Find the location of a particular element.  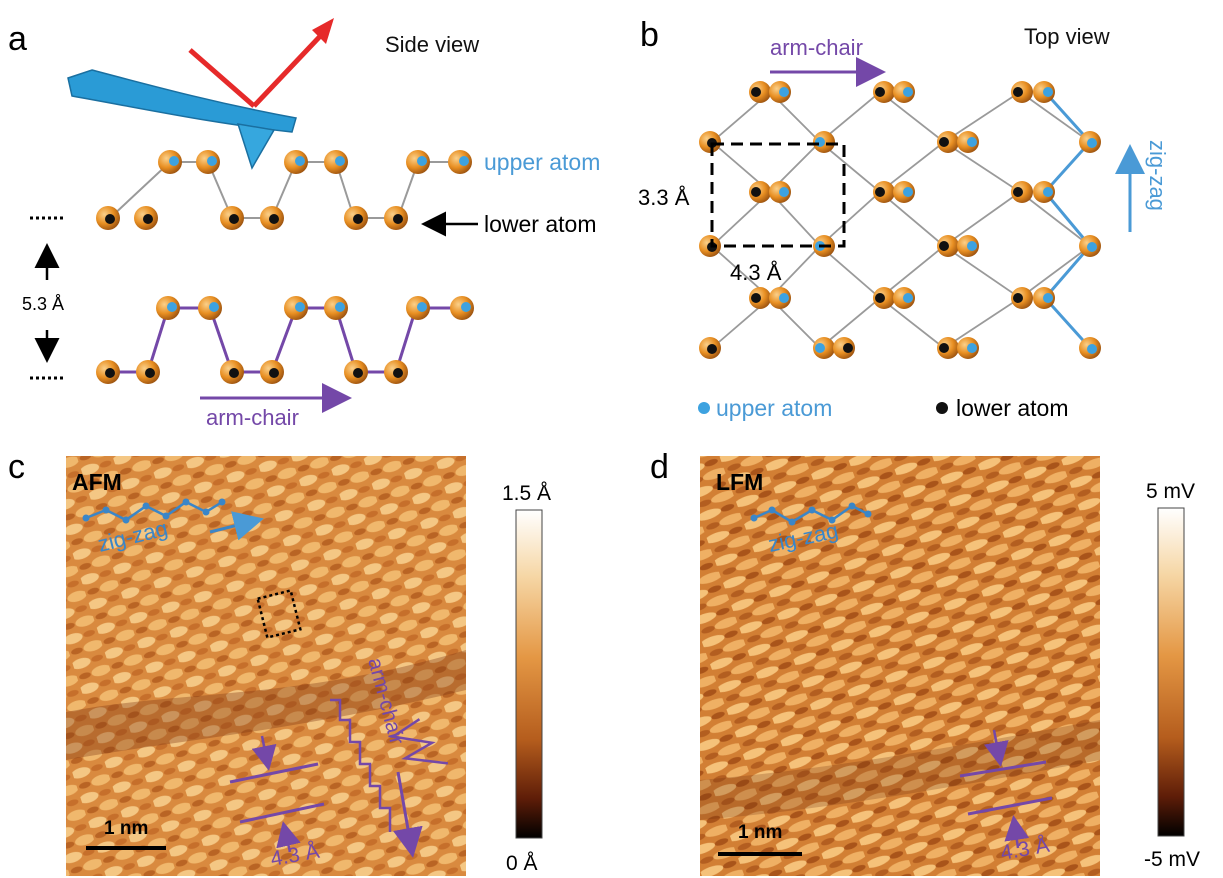

lattice-atoms is located at coordinates (900, 220).